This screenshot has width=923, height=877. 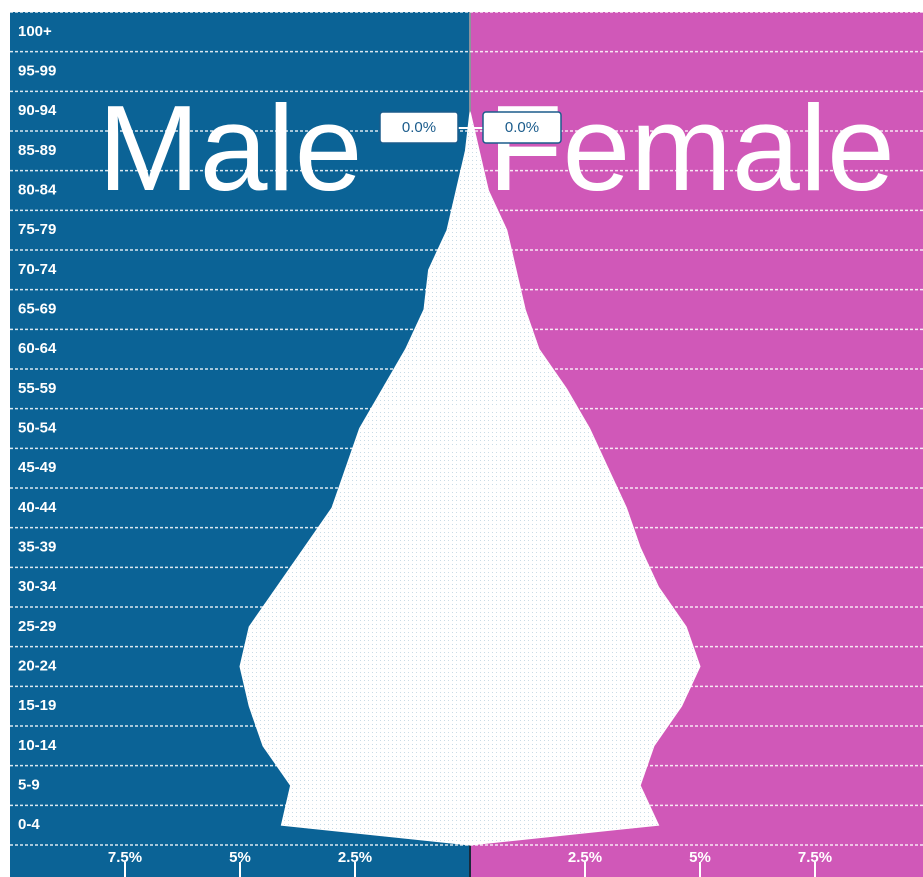 I want to click on age-label: 10-14, so click(x=37, y=745).